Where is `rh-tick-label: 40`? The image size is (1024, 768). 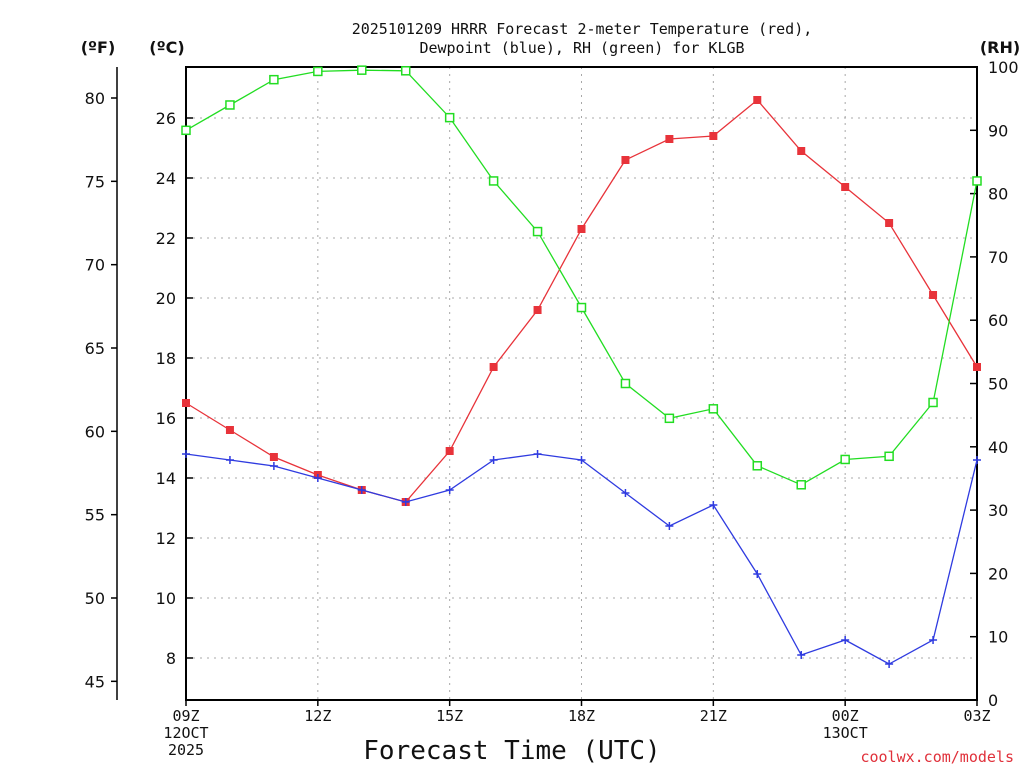
rh-tick-label: 40 is located at coordinates (998, 447).